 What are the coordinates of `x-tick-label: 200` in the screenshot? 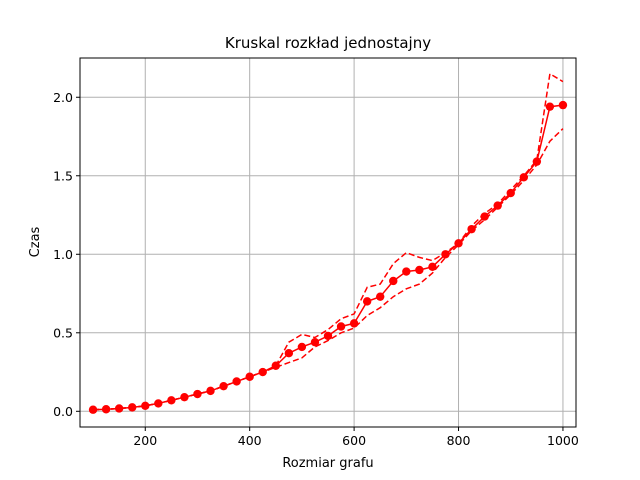 It's located at (145, 440).